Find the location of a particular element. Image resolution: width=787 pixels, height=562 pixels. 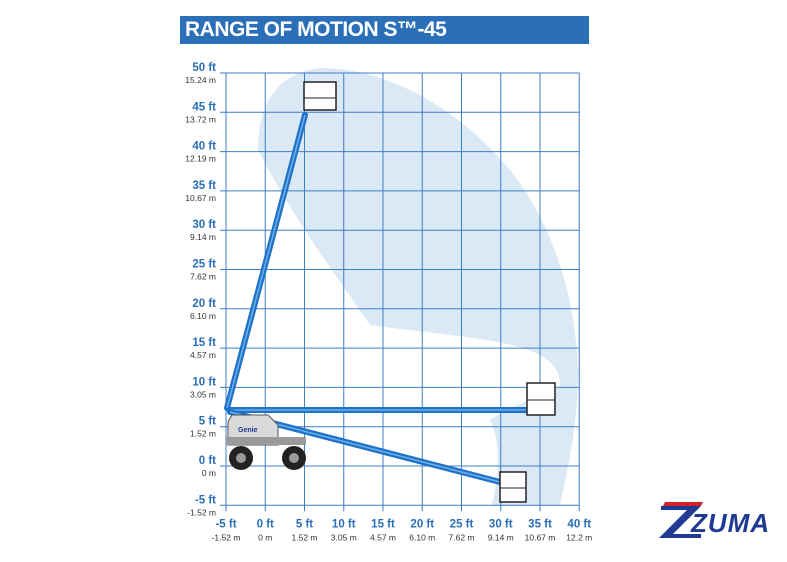

zuma-logo-icon is located at coordinates (681, 520).